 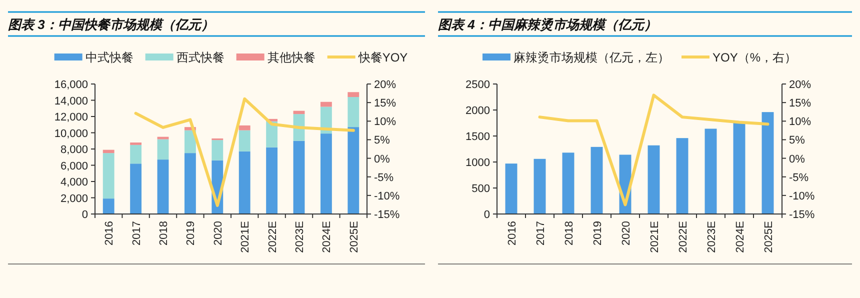 What do you see at coordinates (71, 118) in the screenshot?
I see `y-tick-label: 12,000` at bounding box center [71, 118].